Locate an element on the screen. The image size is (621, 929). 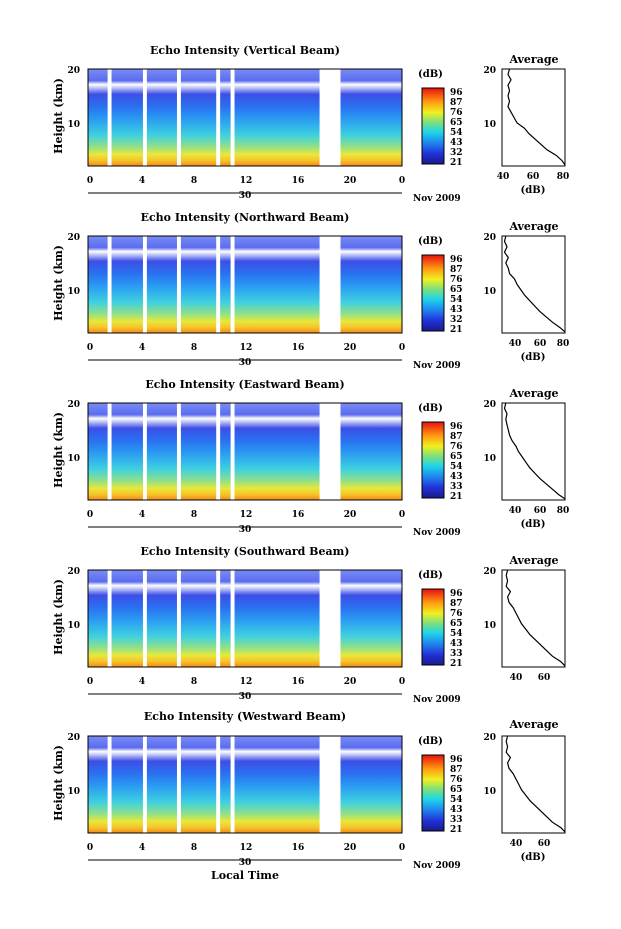
profile-y-tick-label: 10 is located at coordinates (489, 459).